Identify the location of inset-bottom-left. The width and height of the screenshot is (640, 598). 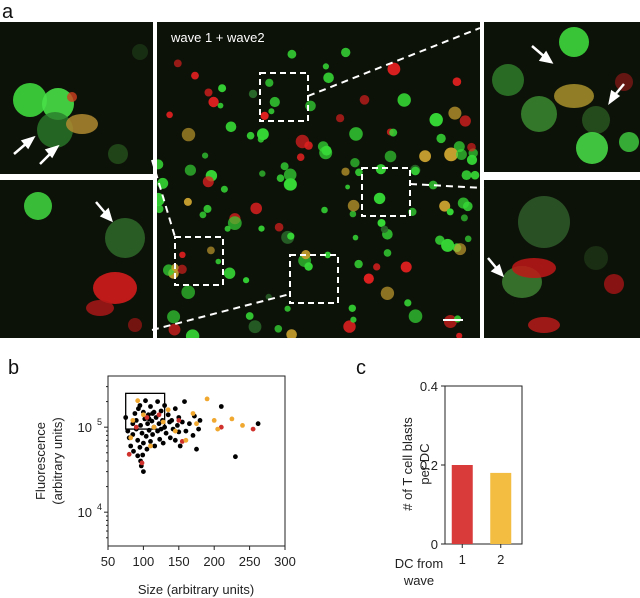
(76, 259).